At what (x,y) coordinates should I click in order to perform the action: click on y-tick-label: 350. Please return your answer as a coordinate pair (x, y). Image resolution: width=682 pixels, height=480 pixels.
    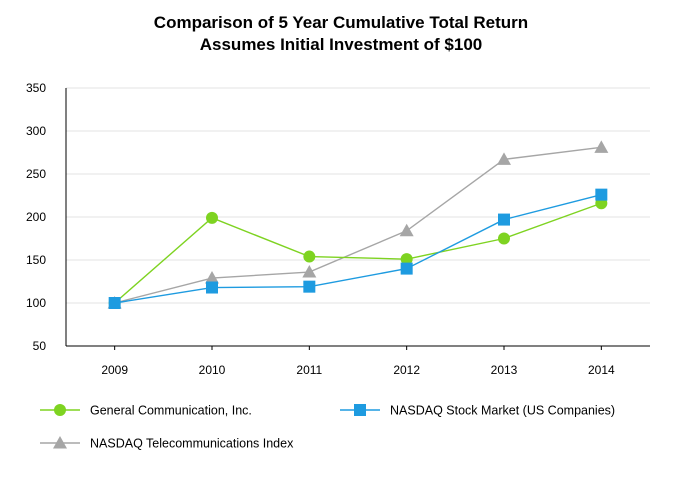
    Looking at the image, I should click on (36, 88).